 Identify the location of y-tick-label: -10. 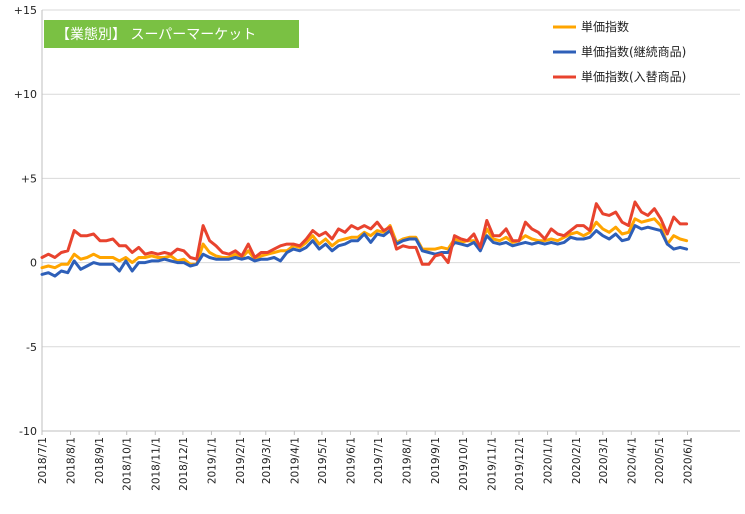
(28, 431).